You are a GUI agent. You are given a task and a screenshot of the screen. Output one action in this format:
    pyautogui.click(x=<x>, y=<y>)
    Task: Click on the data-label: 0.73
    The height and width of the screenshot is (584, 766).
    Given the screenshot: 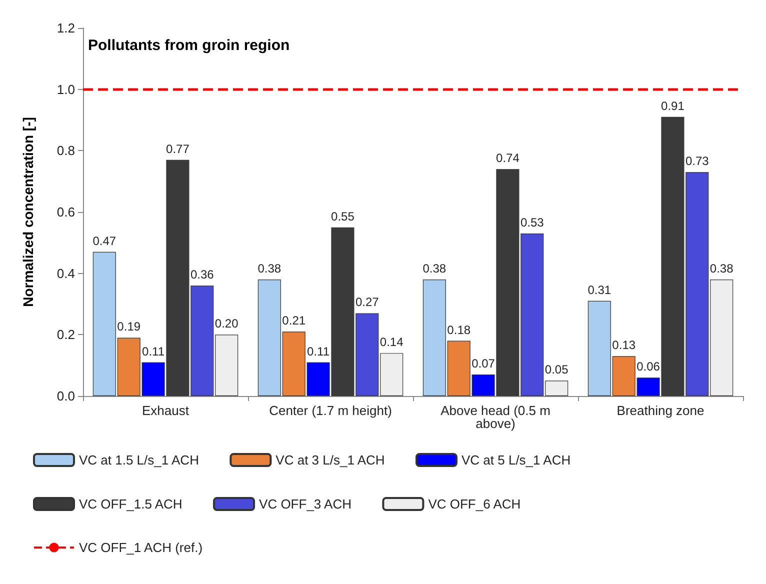 What is the action you would take?
    pyautogui.click(x=697, y=161)
    